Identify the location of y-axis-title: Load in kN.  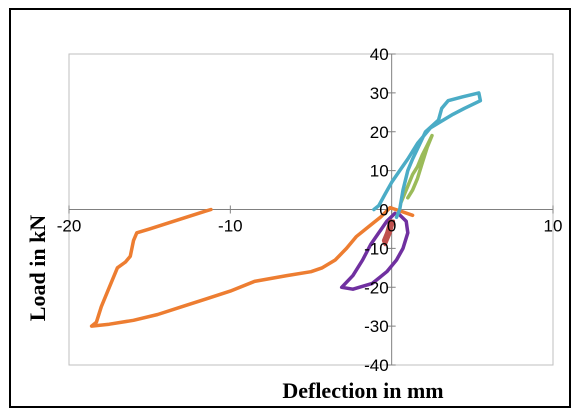
(37, 268).